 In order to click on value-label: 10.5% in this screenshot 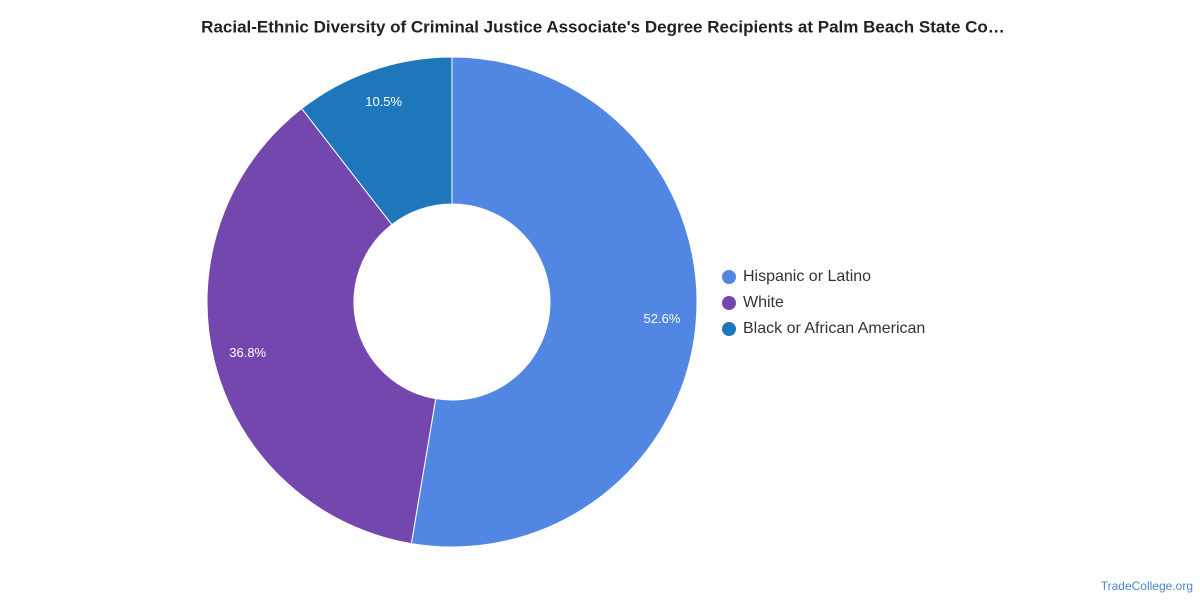, I will do `click(383, 101)`.